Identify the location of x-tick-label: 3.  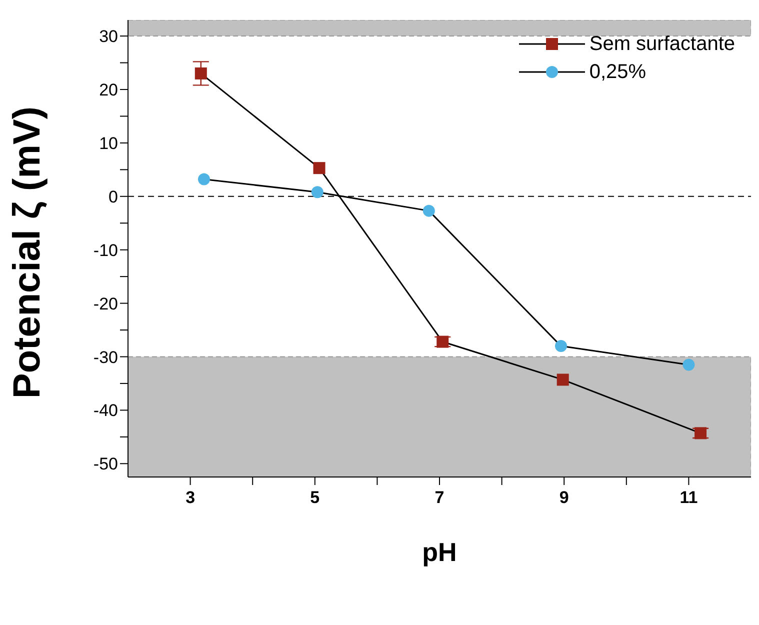
(191, 497).